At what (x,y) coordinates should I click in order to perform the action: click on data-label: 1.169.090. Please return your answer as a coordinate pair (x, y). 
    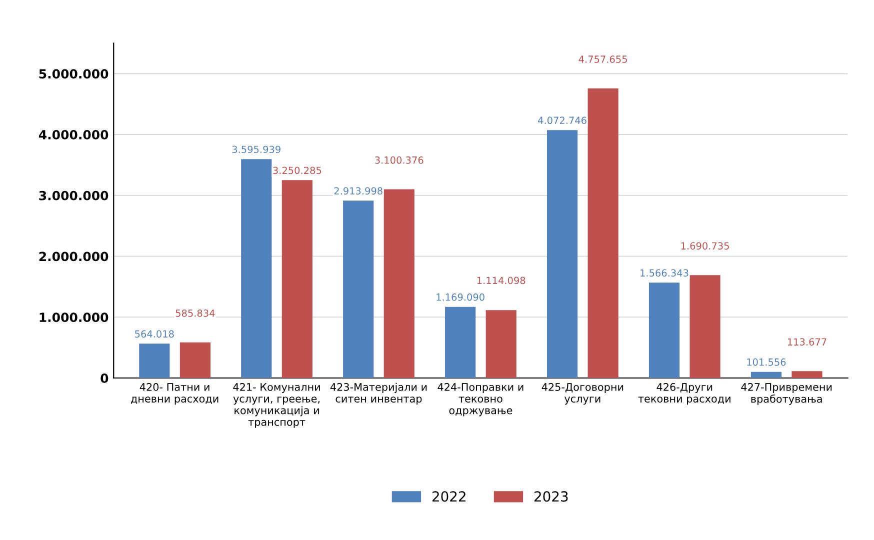
    Looking at the image, I should click on (460, 297).